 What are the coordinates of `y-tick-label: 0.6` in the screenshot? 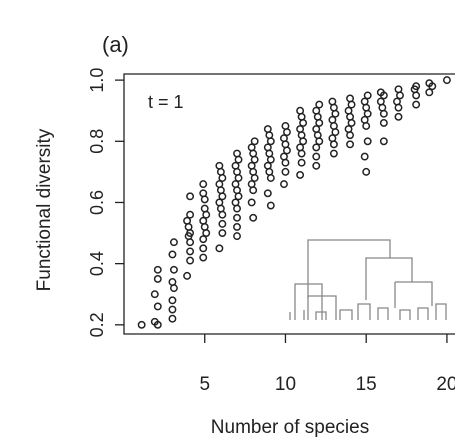 It's located at (97, 202).